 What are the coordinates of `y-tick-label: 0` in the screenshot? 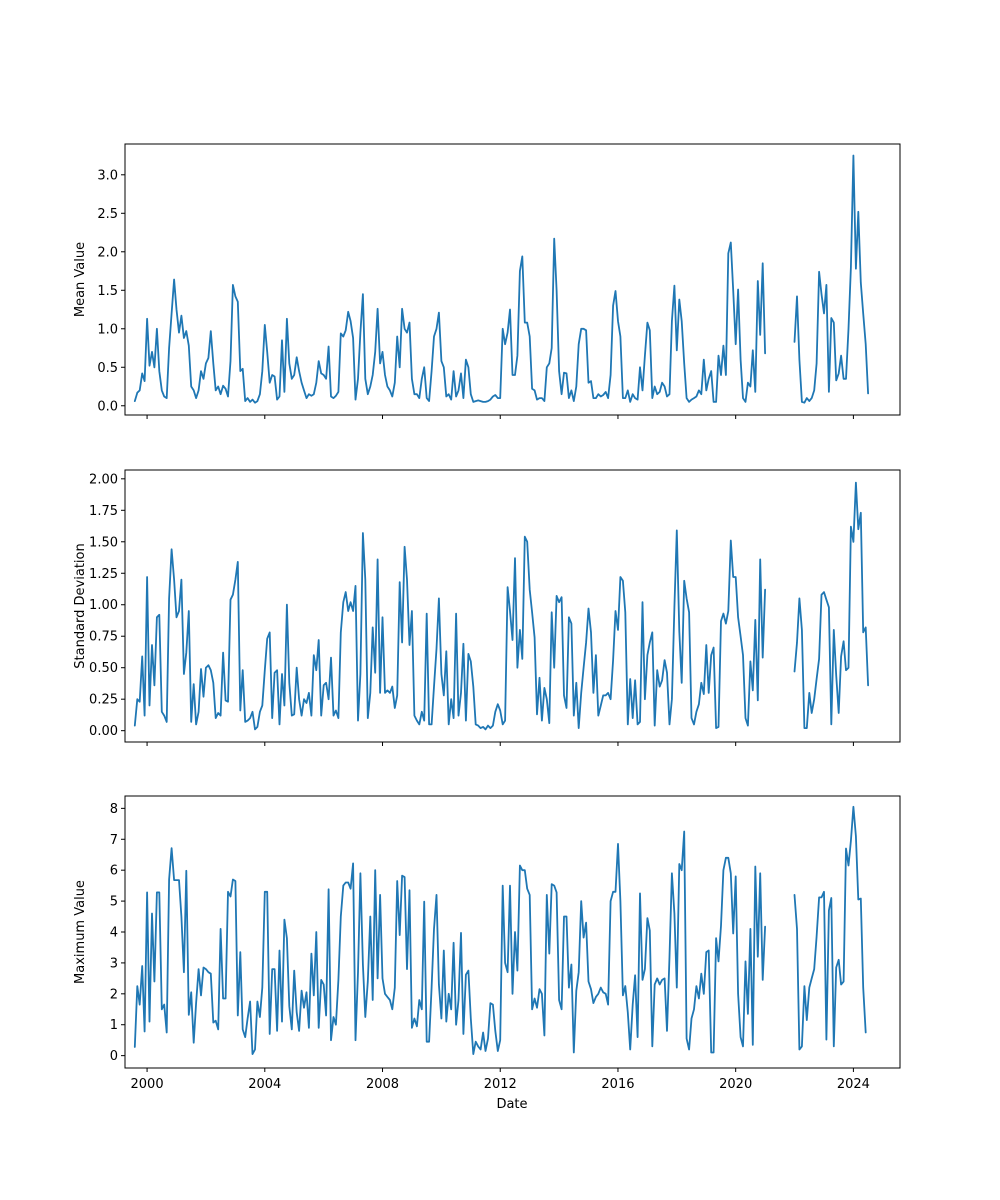 It's located at (114, 1056).